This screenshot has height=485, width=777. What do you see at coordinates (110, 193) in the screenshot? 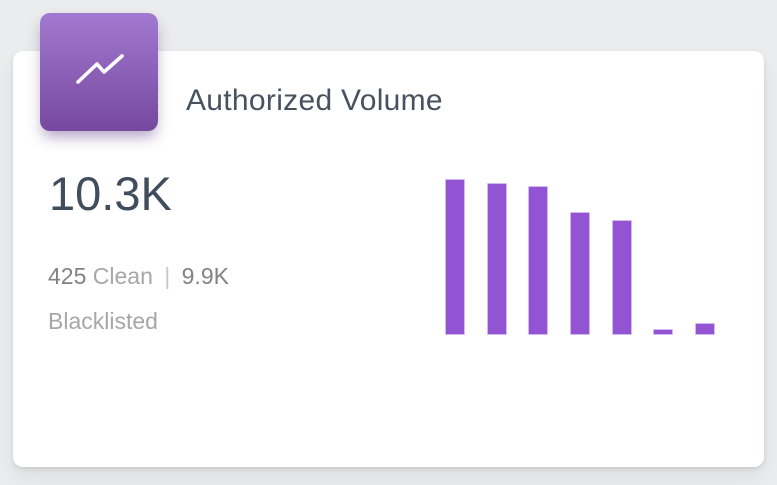
I see `total-volume-value: 10.3K` at bounding box center [110, 193].